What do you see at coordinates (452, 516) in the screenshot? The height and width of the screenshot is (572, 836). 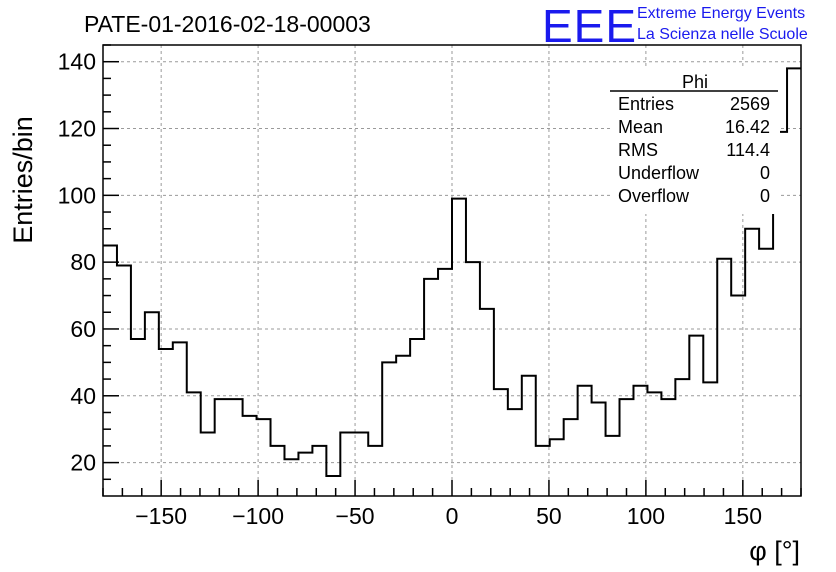 I see `x-tick-label: 0` at bounding box center [452, 516].